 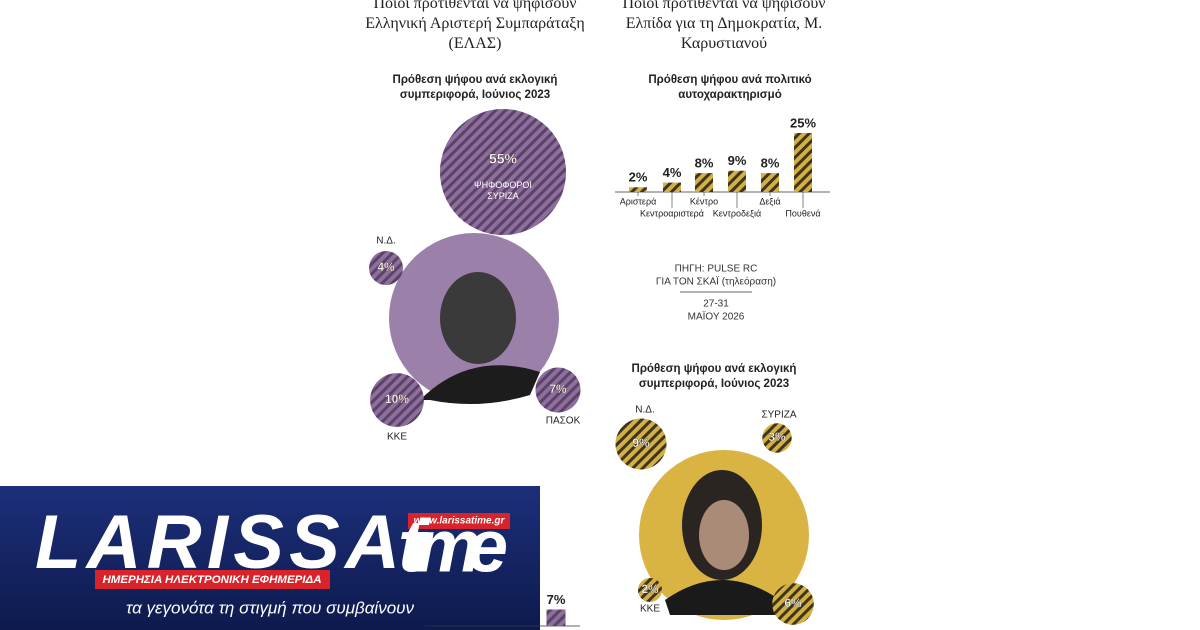 I want to click on logo-url-box, so click(x=459, y=521).